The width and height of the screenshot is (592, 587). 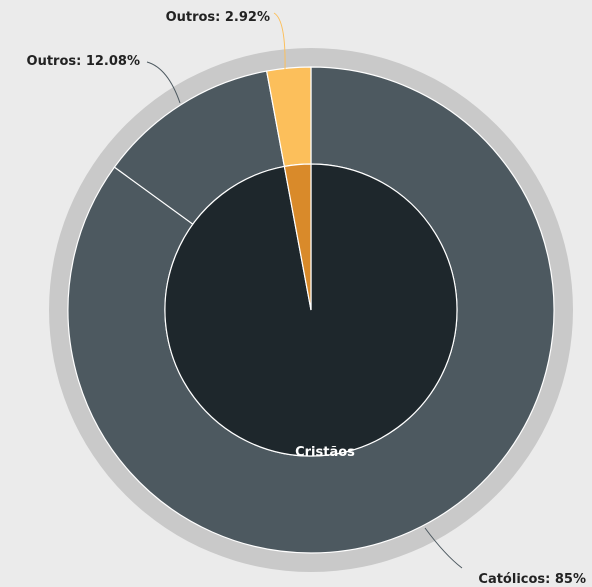 What do you see at coordinates (325, 452) in the screenshot?
I see `inner-label: Cristãos` at bounding box center [325, 452].